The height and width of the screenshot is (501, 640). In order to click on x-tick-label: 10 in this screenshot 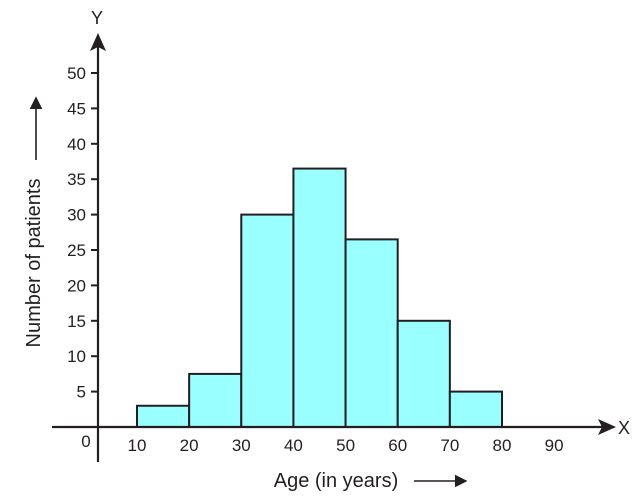, I will do `click(137, 445)`.